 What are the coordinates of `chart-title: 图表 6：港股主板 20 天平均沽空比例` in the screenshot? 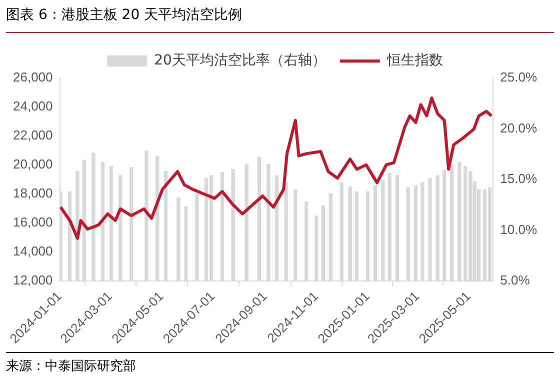 It's located at (124, 15).